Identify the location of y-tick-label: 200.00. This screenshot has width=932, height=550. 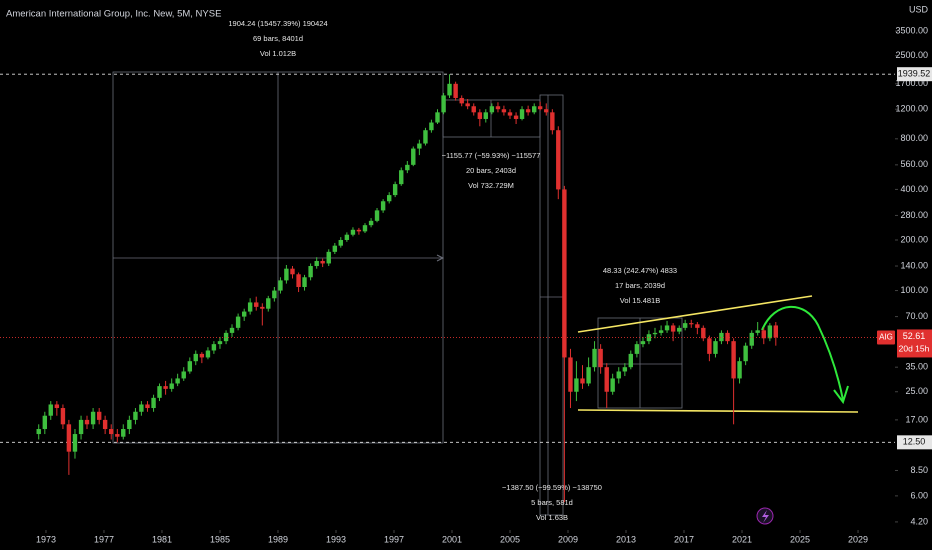
(914, 239).